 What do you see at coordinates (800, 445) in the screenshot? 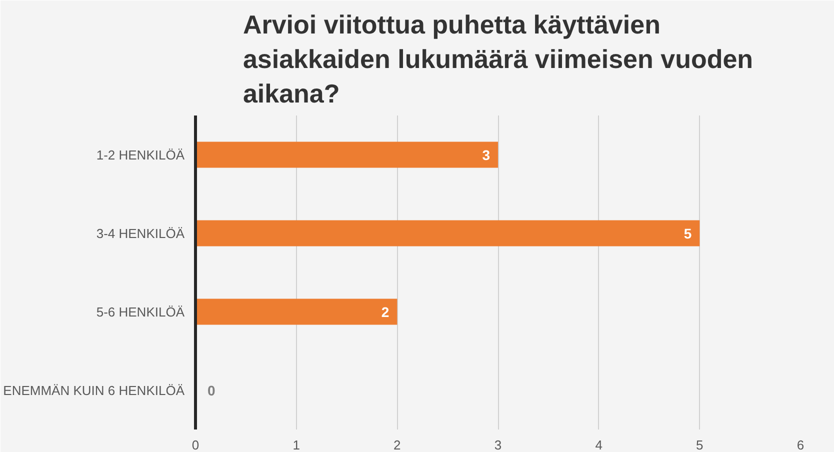
I see `x-tick-label: 6` at bounding box center [800, 445].